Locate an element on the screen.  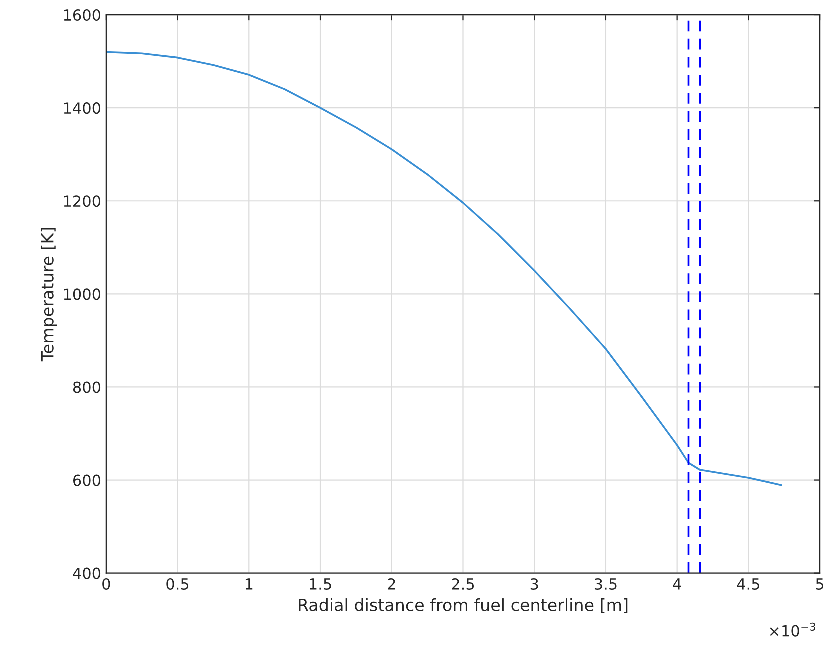
y-tick-label: 1600 is located at coordinates (82, 15).